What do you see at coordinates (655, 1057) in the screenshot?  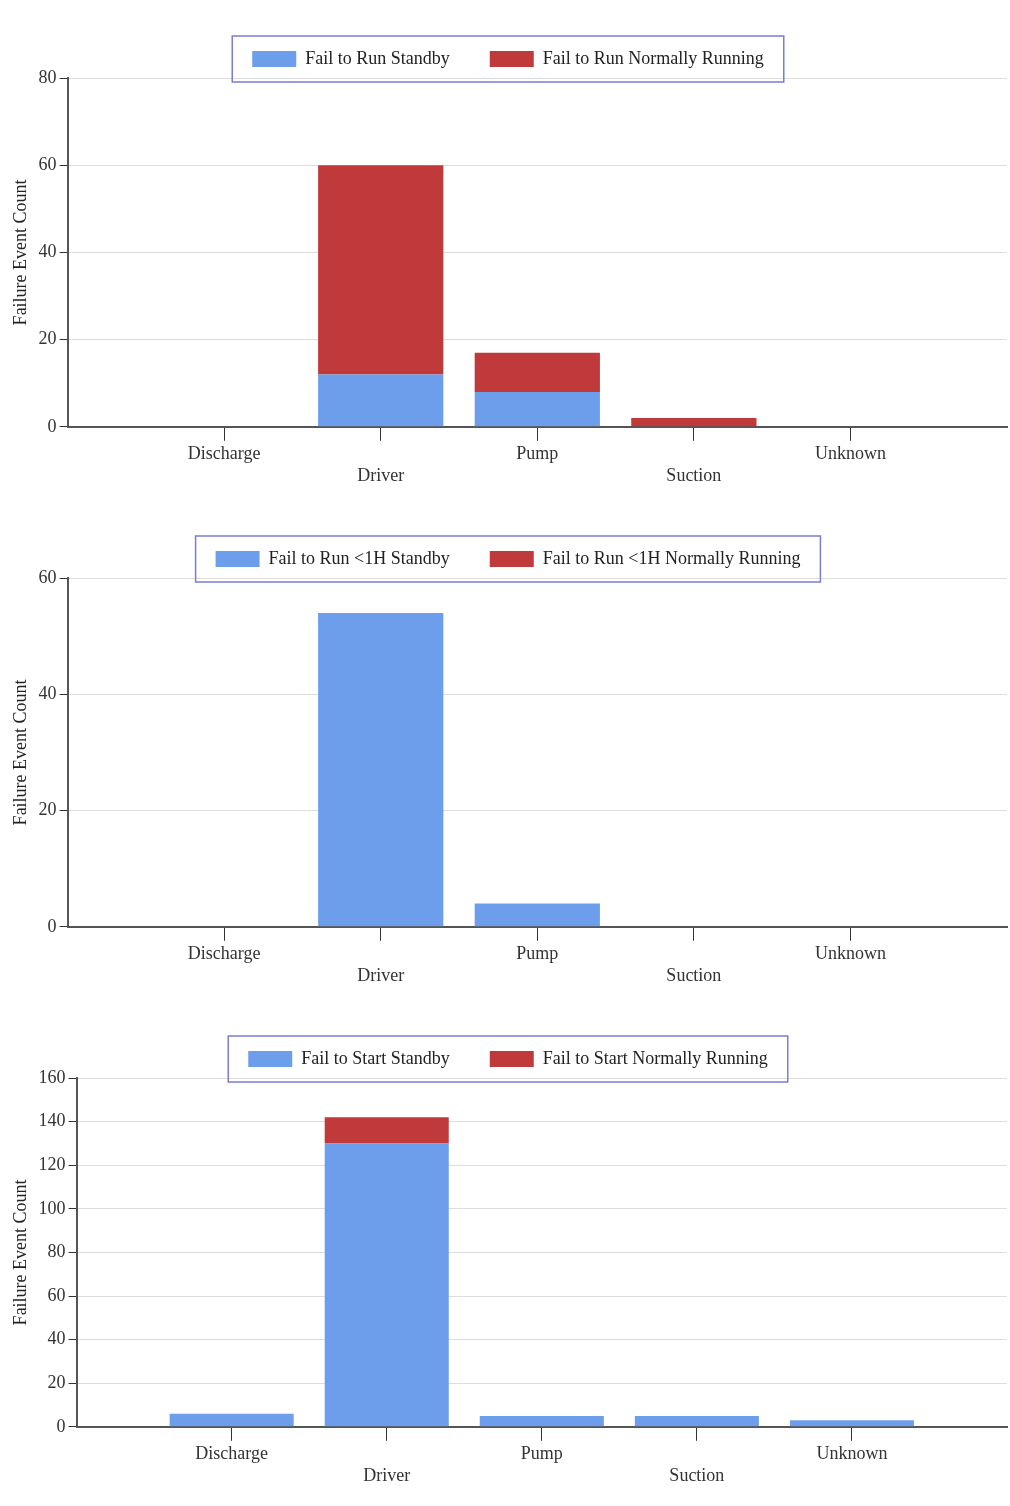 I see `legend-label: Fail to Start Normally Running` at bounding box center [655, 1057].